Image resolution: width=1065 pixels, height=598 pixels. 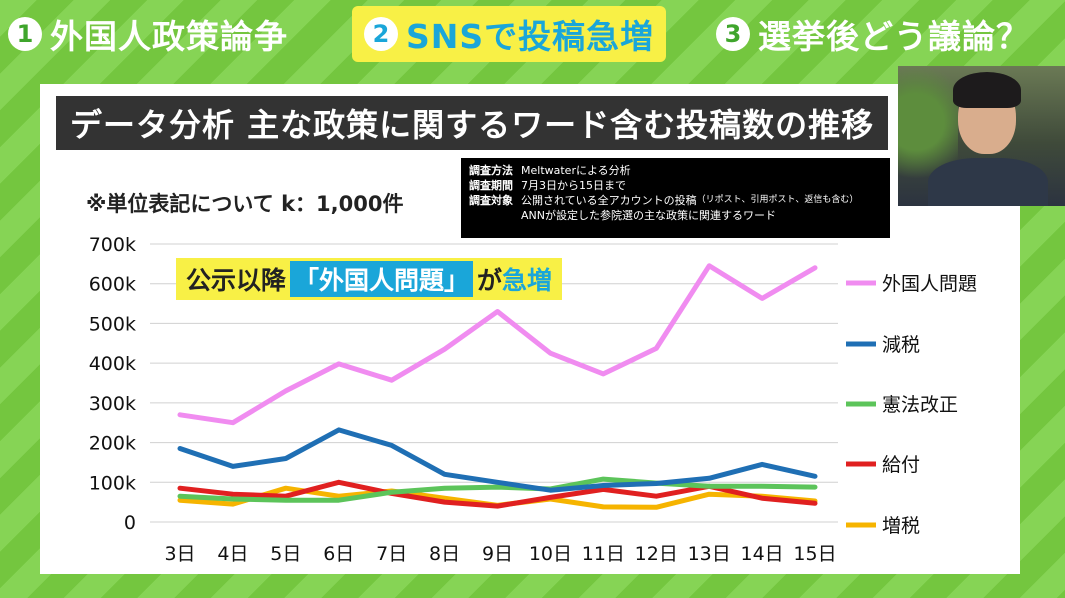 What do you see at coordinates (709, 554) in the screenshot?
I see `x-tick-label: 13日` at bounding box center [709, 554].